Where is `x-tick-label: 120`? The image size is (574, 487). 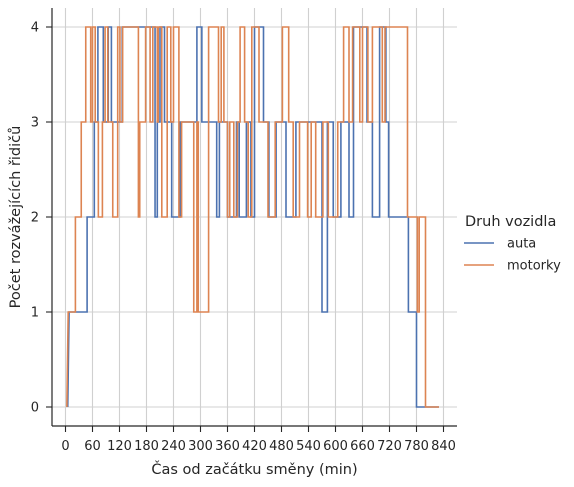 x-tick-label: 120 is located at coordinates (119, 446).